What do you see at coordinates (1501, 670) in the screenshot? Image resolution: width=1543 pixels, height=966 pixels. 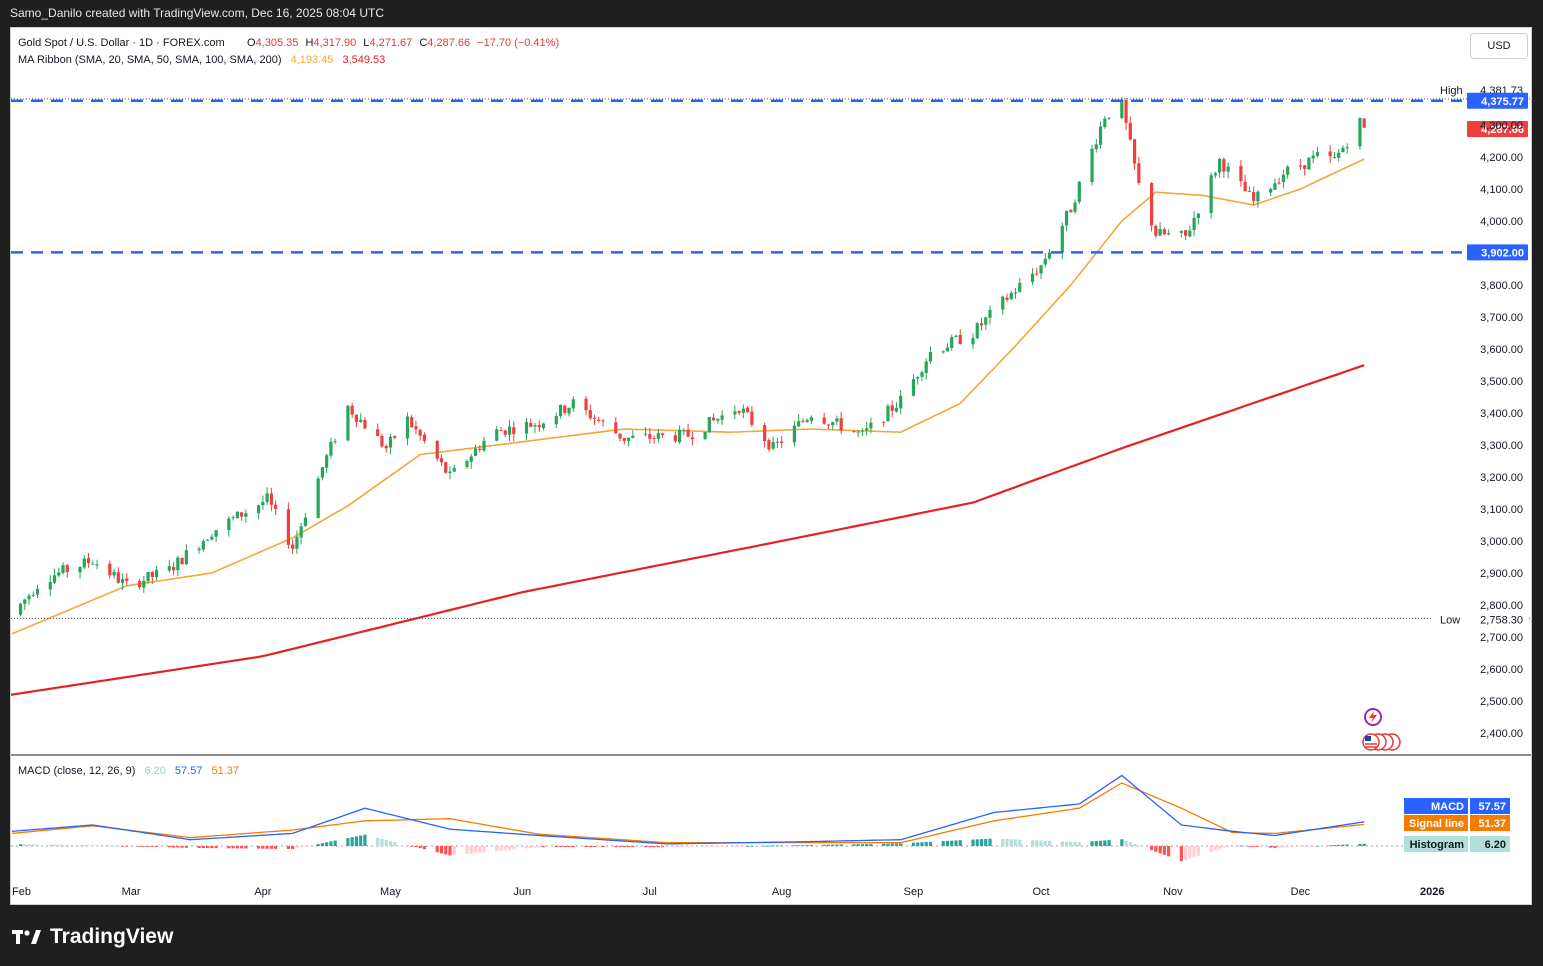 I see `price-tick-label: 2,600.00` at bounding box center [1501, 670].